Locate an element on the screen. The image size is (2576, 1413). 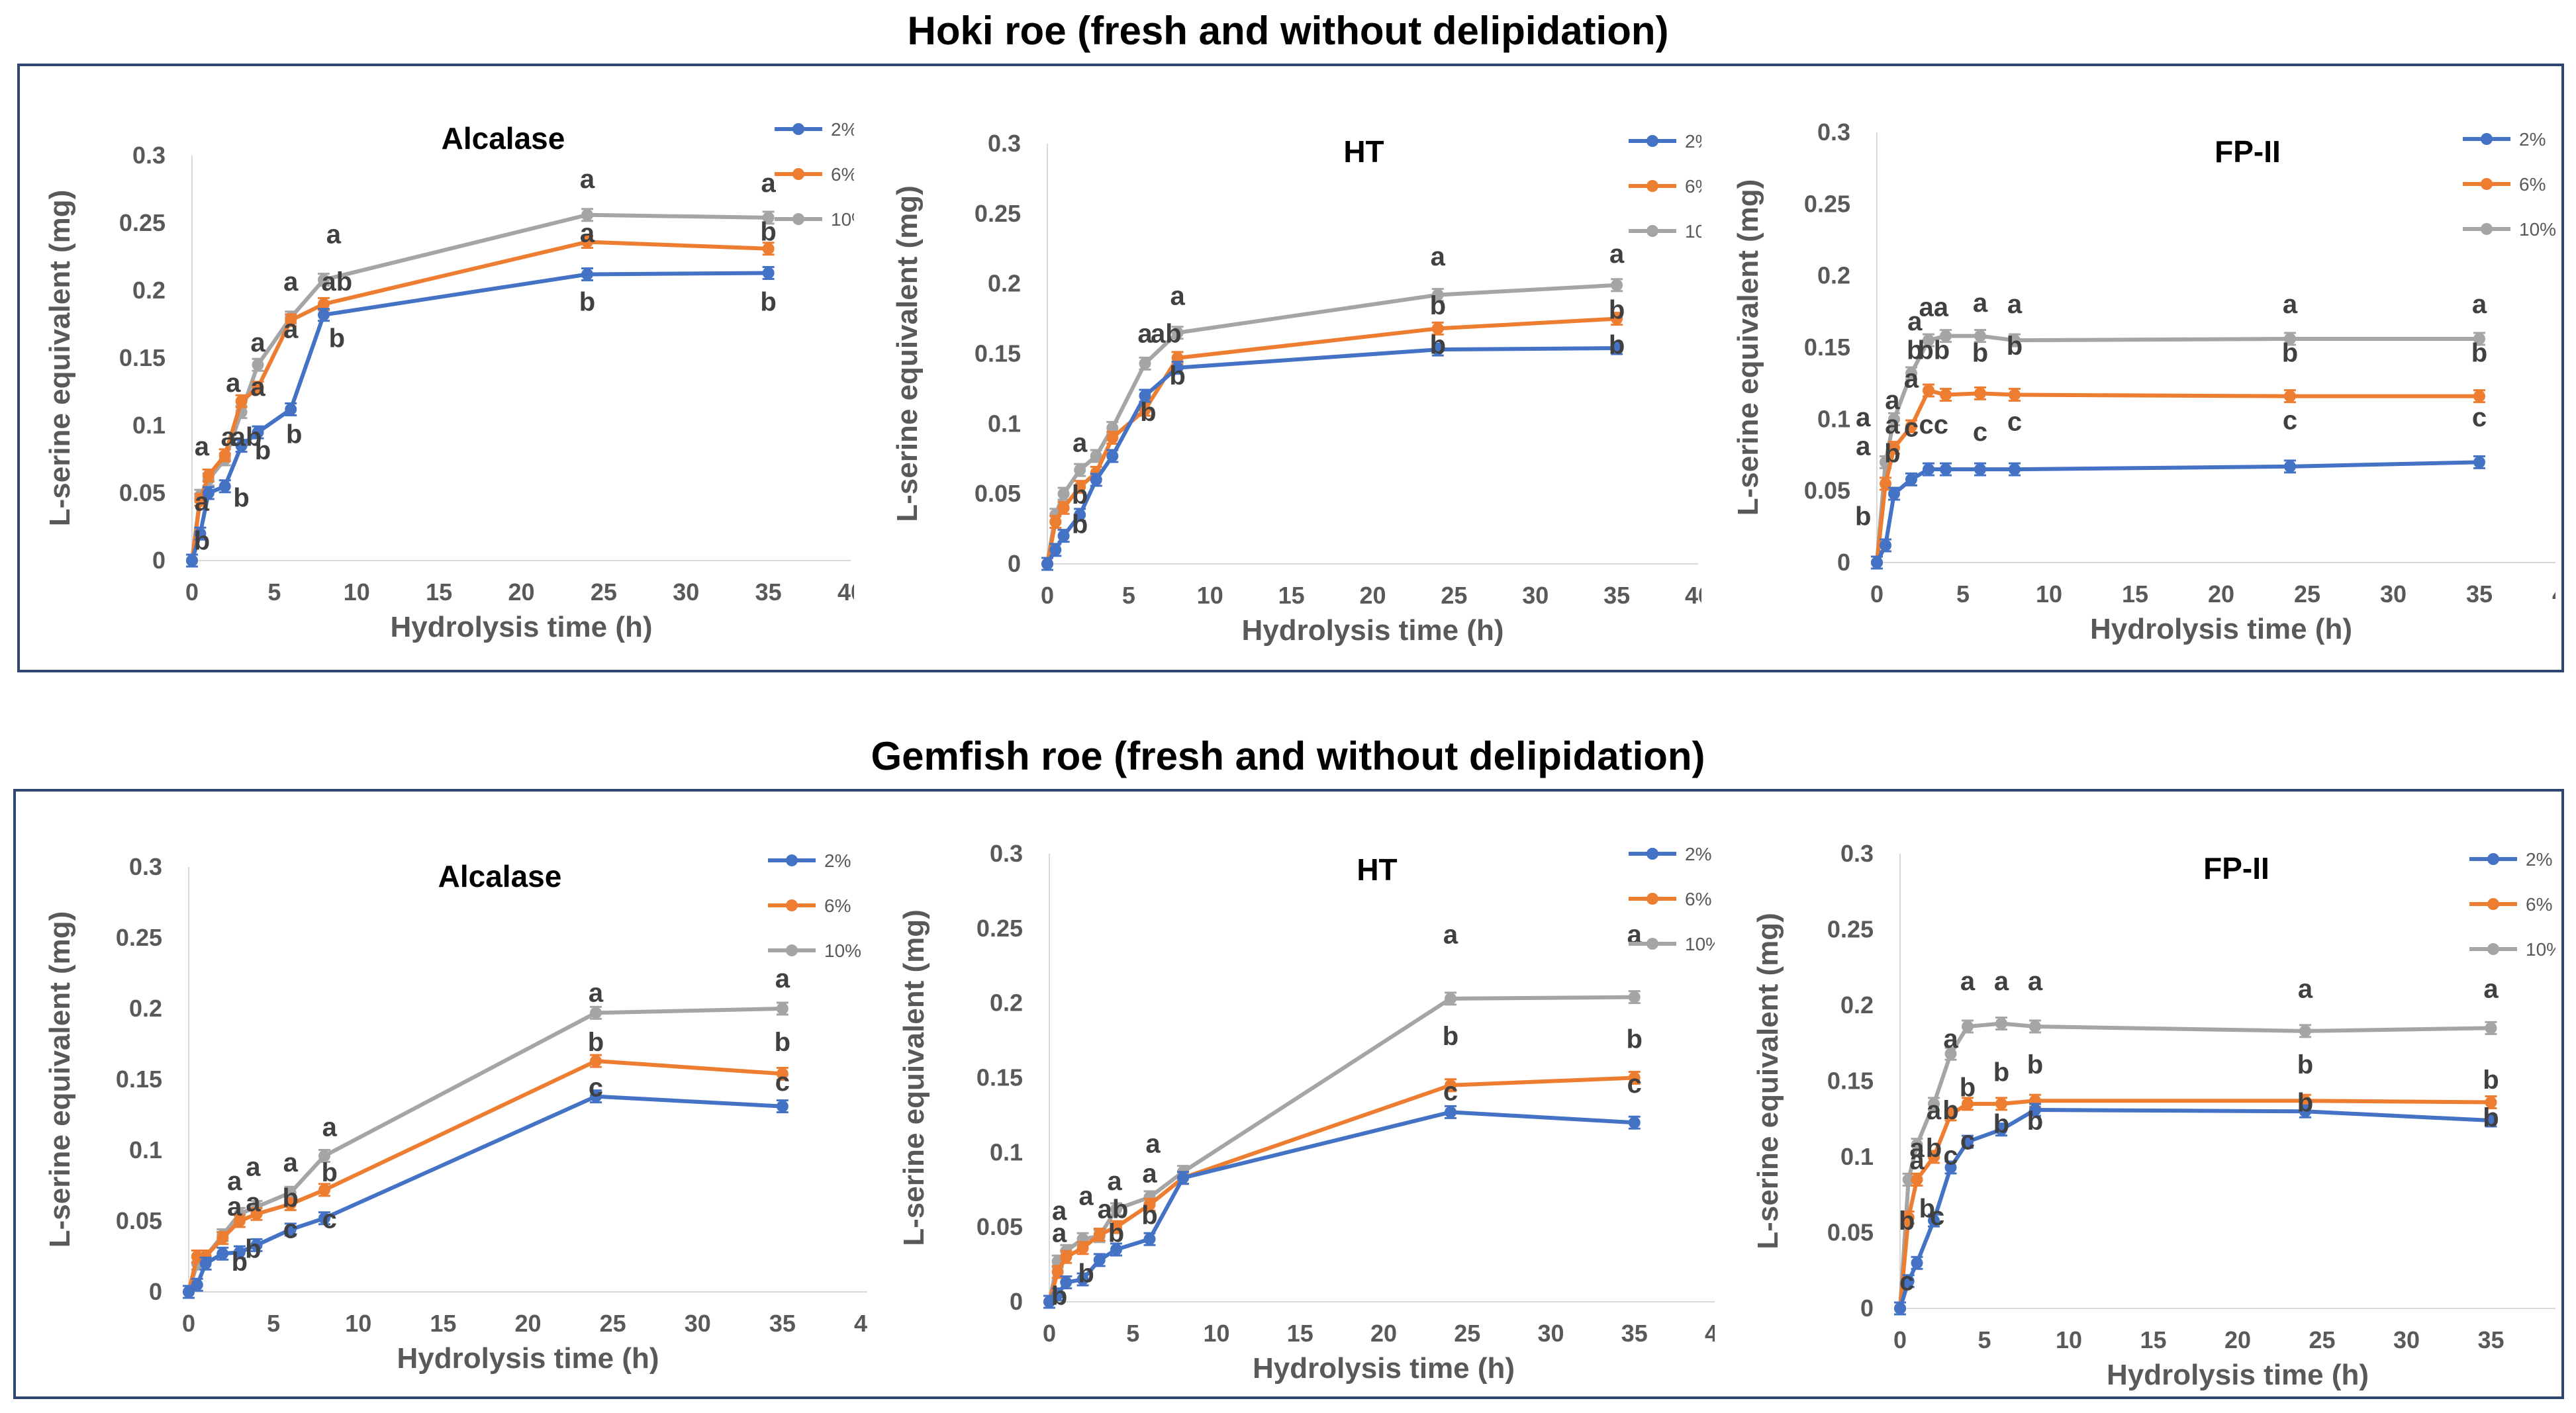
x-tick-label: 15 is located at coordinates (2153, 1339).